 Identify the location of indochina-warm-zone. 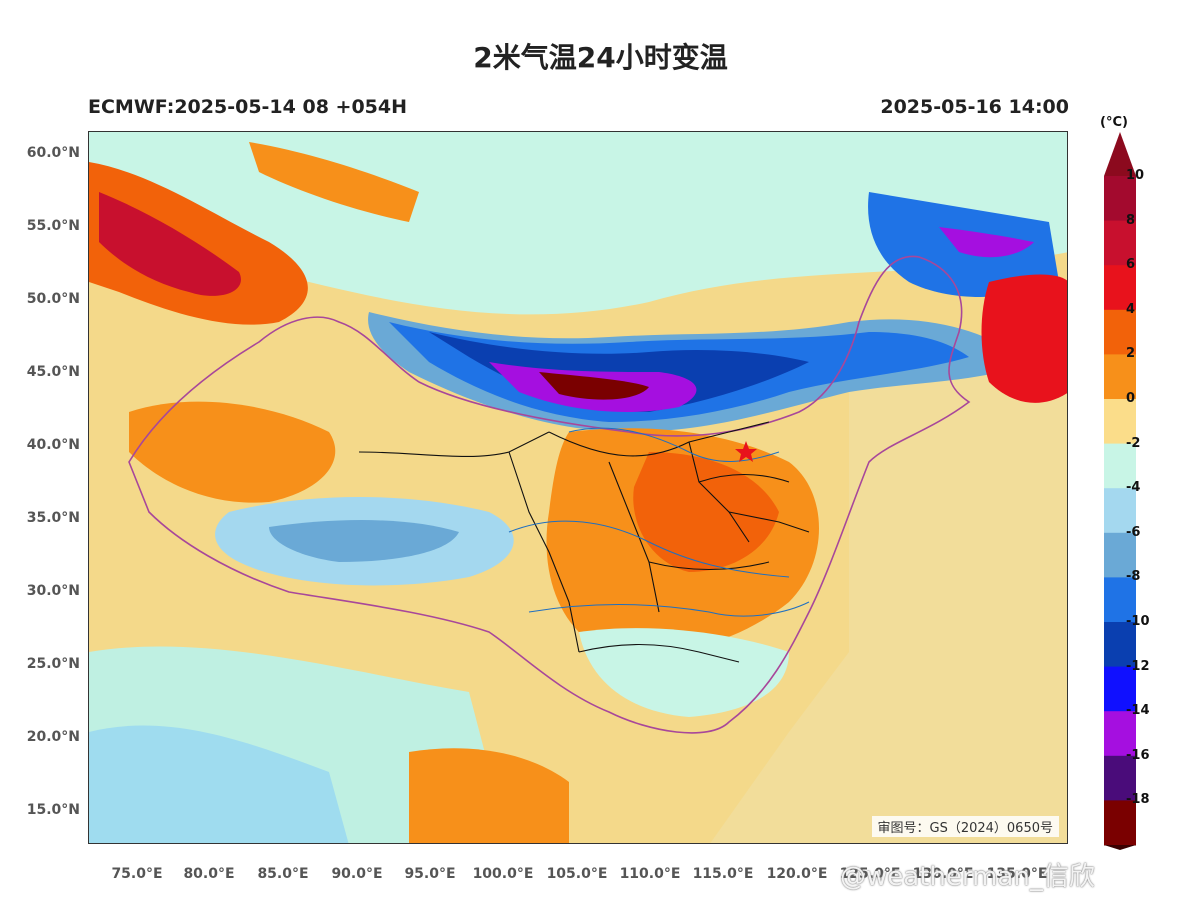
(489, 795).